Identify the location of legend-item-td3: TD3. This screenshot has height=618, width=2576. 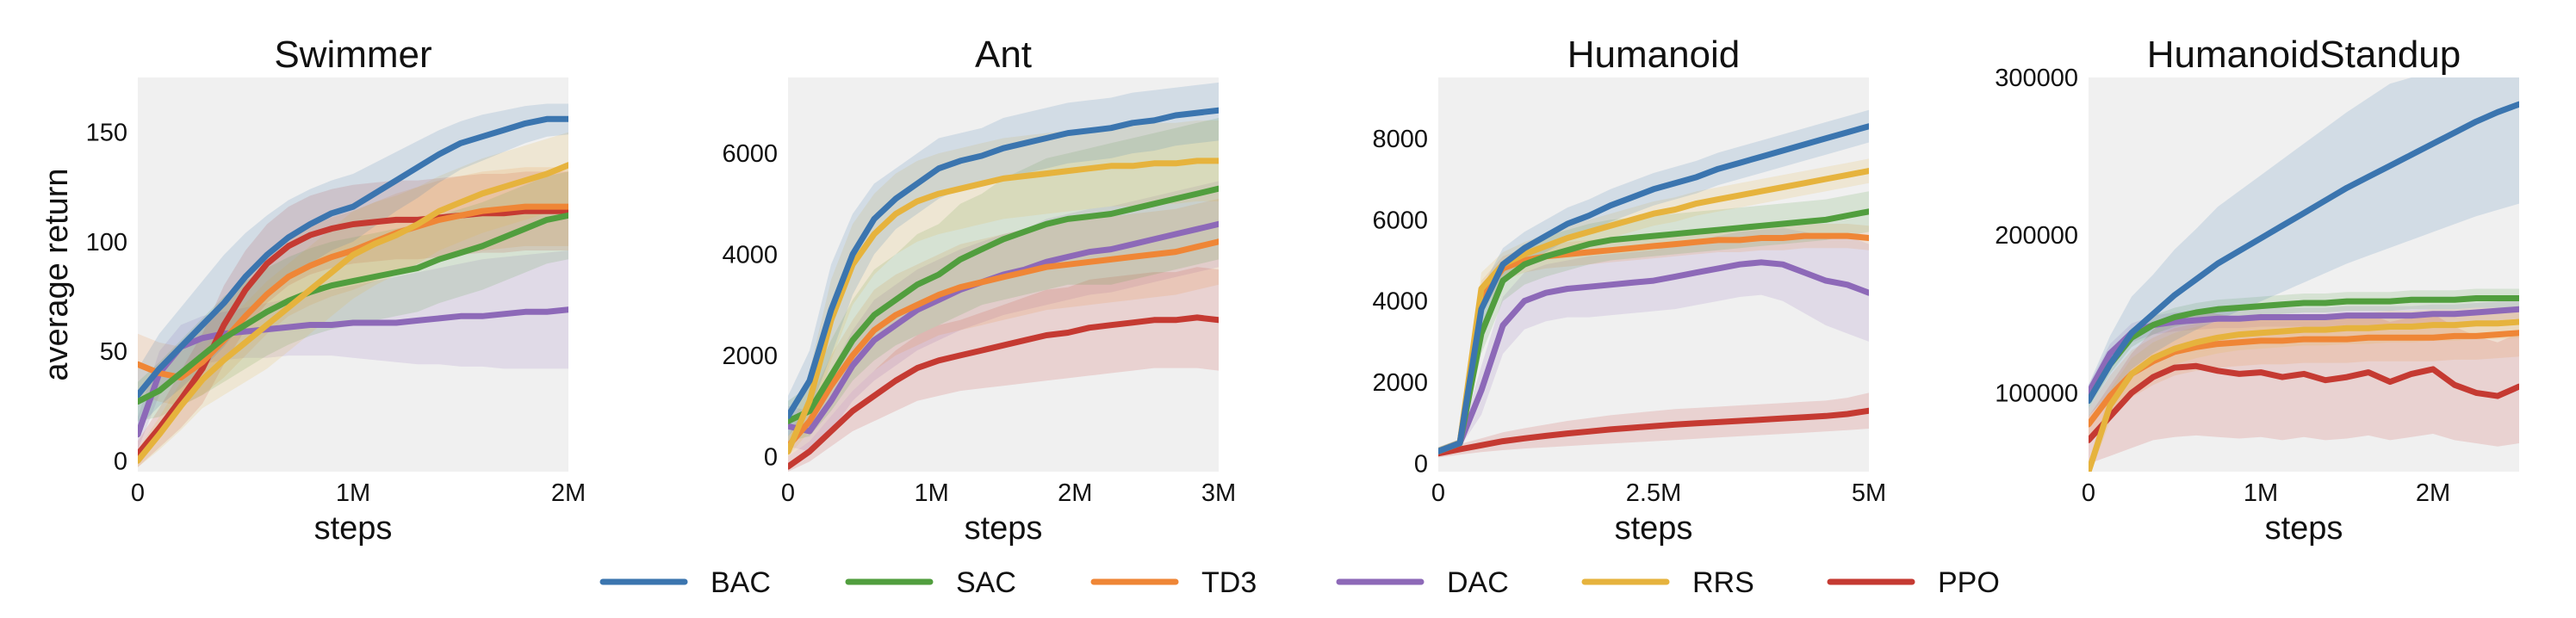
(1173, 582).